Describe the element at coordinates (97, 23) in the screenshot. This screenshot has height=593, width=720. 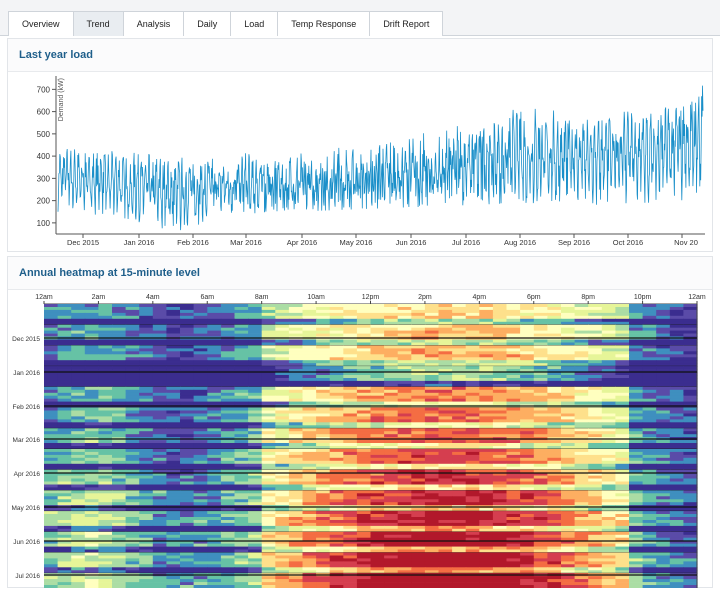
I see `tab-trend: Trend` at that location.